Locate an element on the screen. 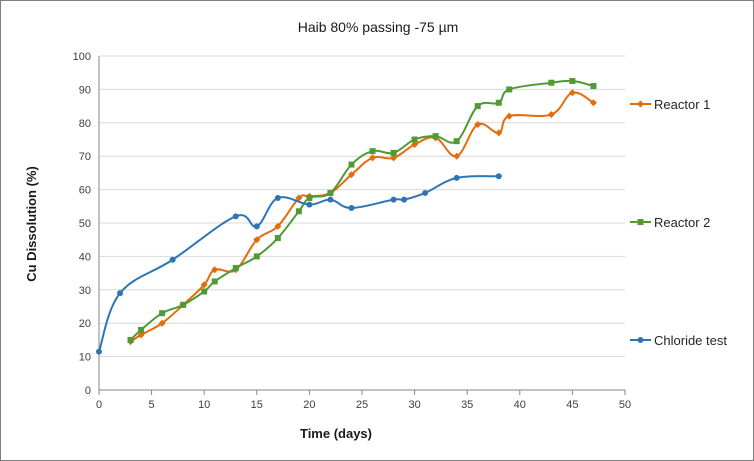  x-tick-labels: 0 5 10 15 20 25 30 35 40 45 50 is located at coordinates (363, 405).